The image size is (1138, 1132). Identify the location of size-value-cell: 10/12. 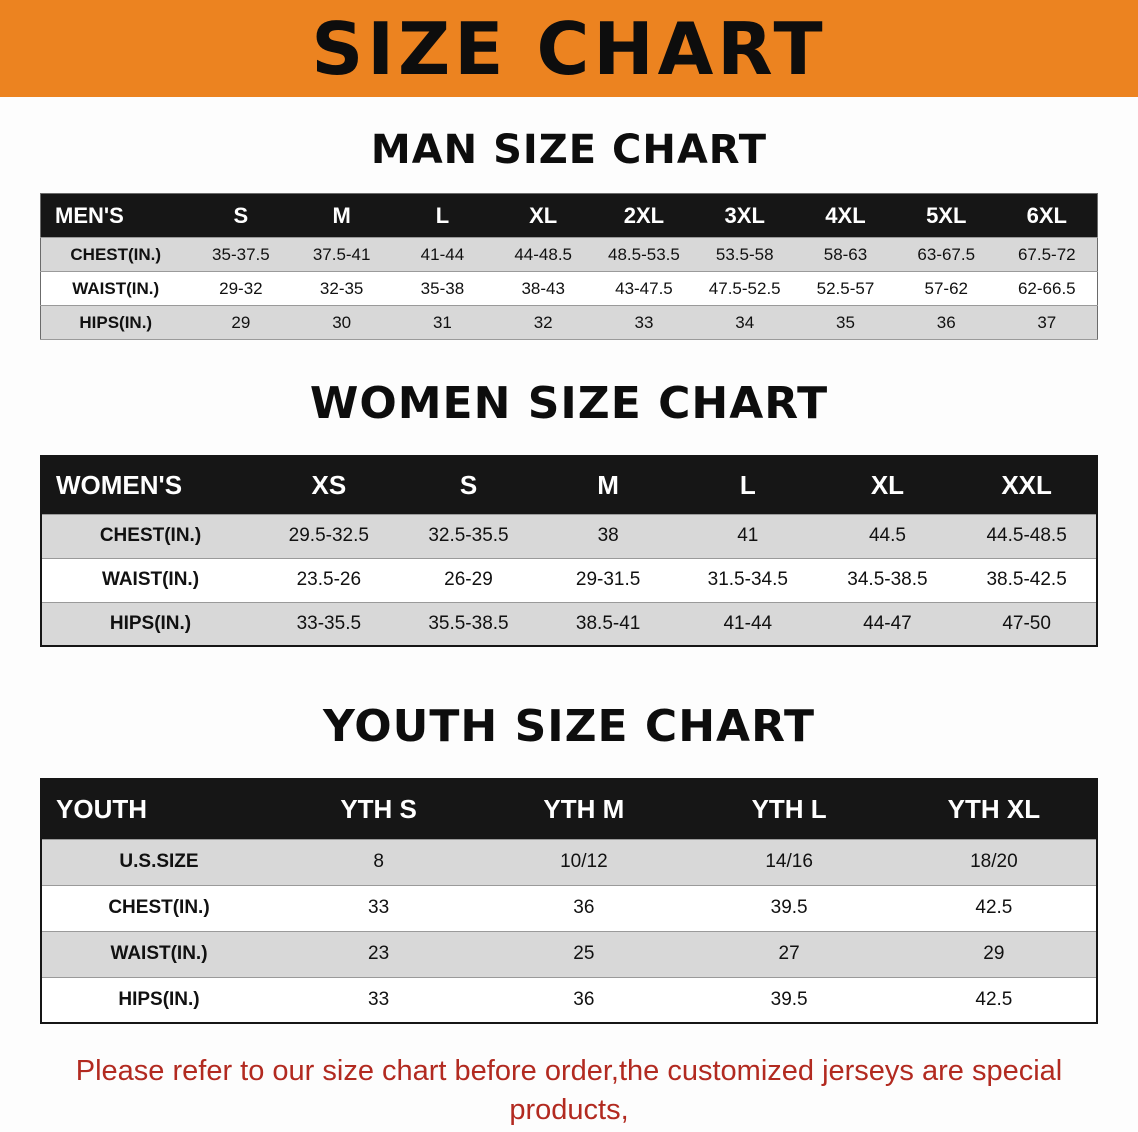
(584, 861).